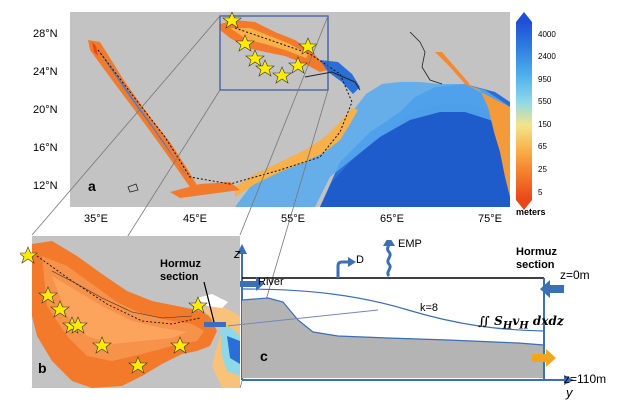  What do you see at coordinates (545, 101) in the screenshot?
I see `colorbar-label: 550` at bounding box center [545, 101].